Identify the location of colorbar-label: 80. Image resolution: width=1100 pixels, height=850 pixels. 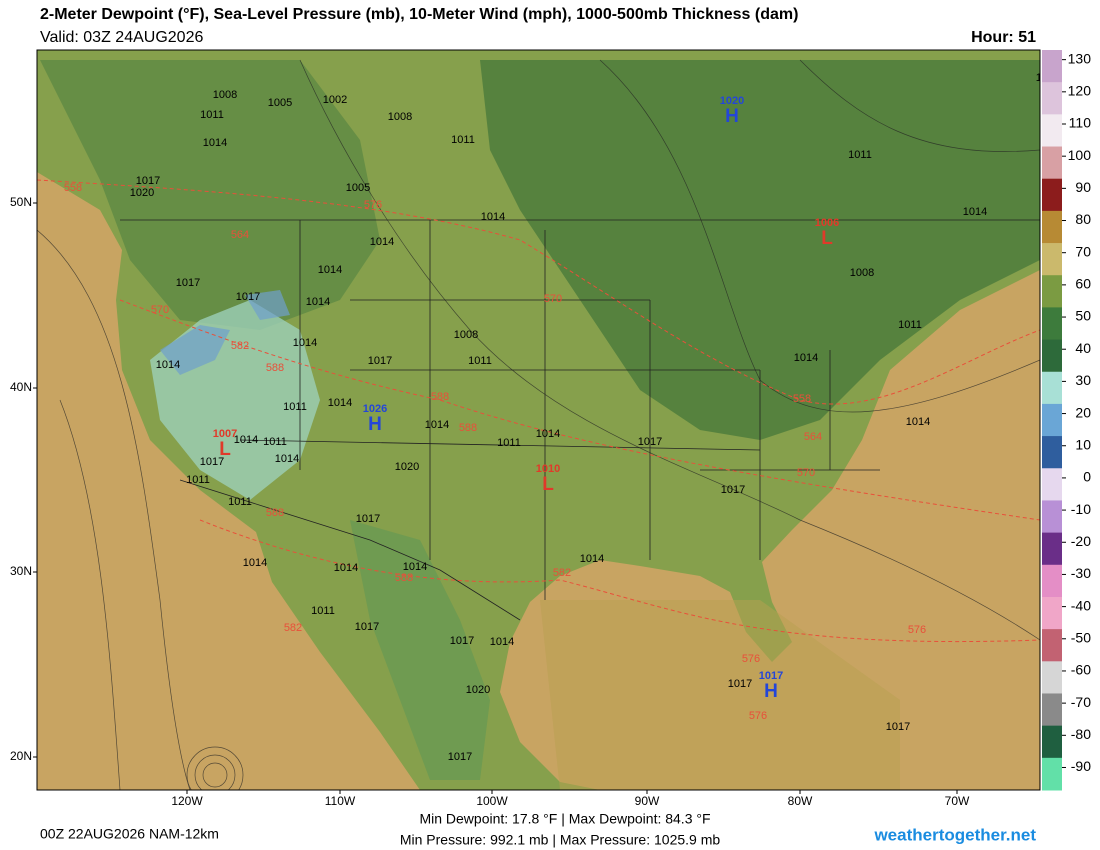
(1083, 219).